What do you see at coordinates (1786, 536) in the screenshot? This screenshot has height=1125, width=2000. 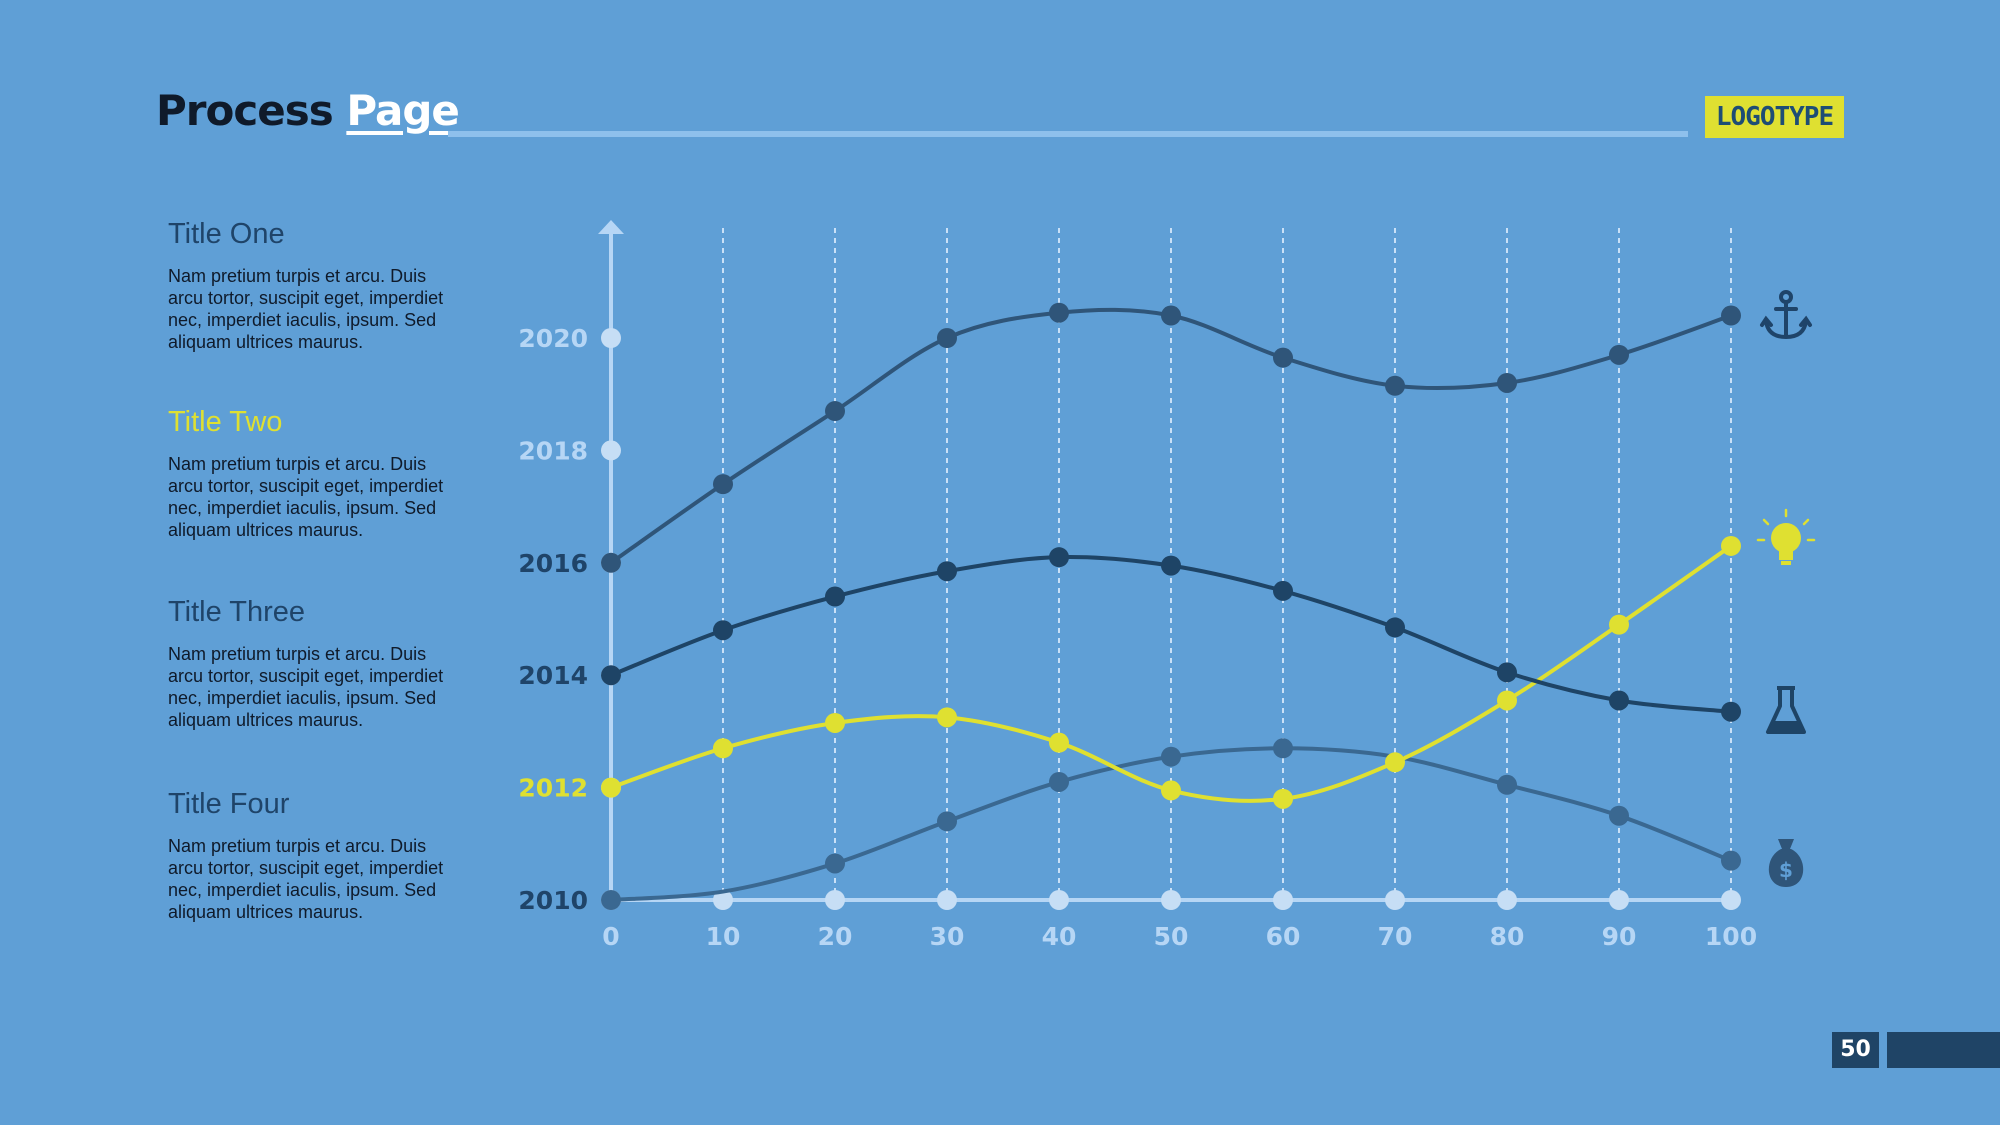 I see `lightbulb-icon` at bounding box center [1786, 536].